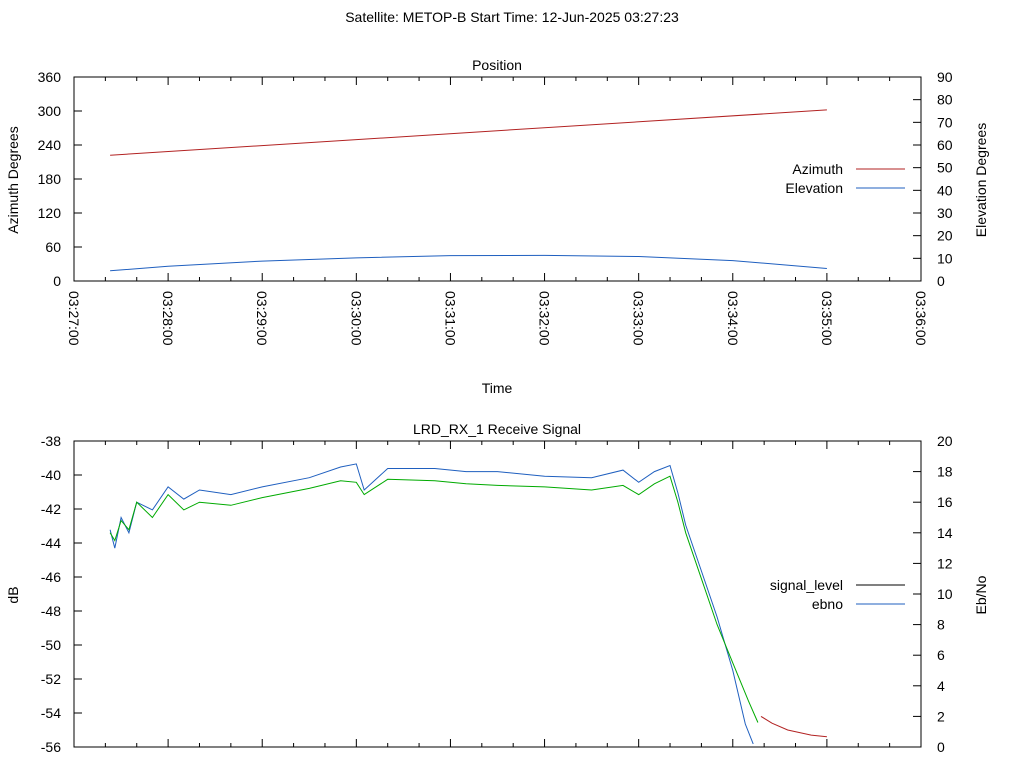 The image size is (1024, 768). I want to click on x-tick-label: 03:34:00, so click(733, 318).